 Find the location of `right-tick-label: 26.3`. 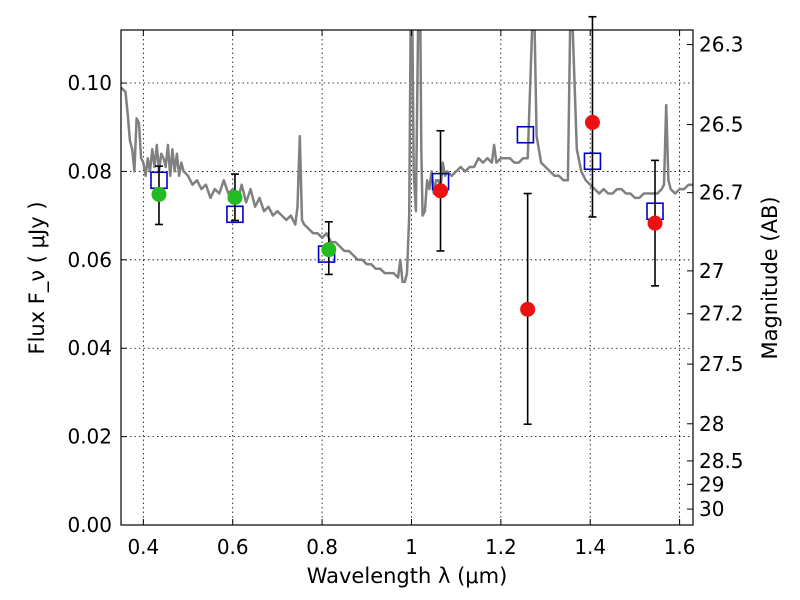

right-tick-label: 26.3 is located at coordinates (721, 45).